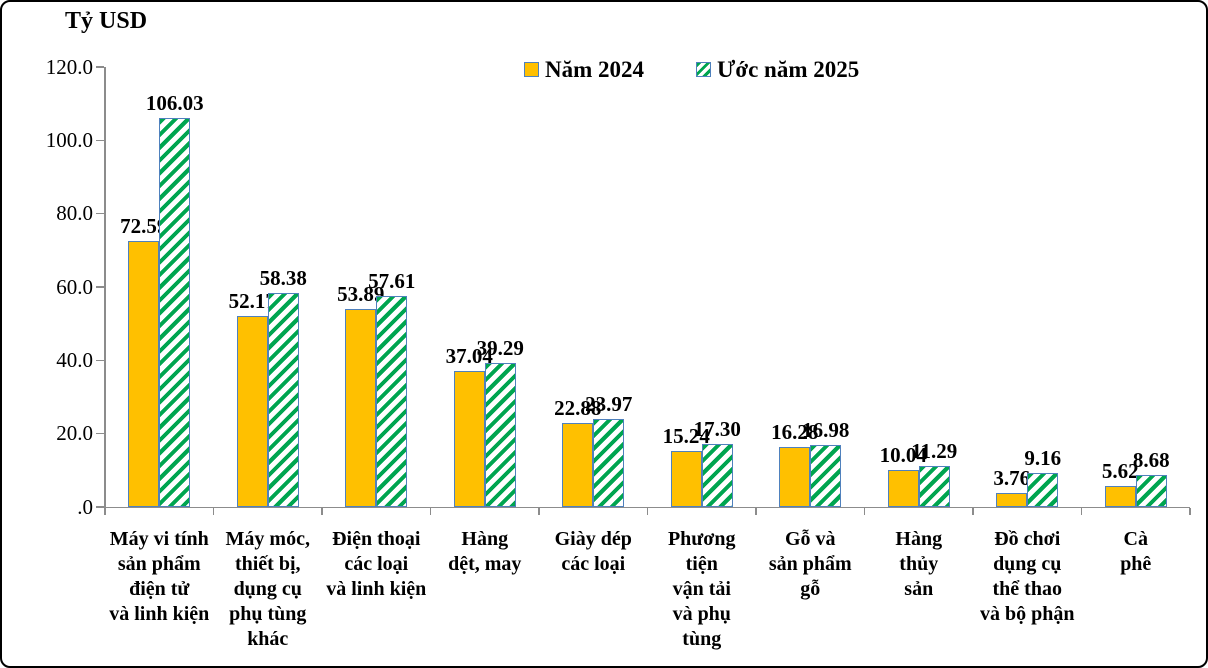 The height and width of the screenshot is (668, 1208). Describe the element at coordinates (1027, 576) in the screenshot. I see `category-label: Đồ chơi dụng cụ thể thao và bộ phận` at that location.